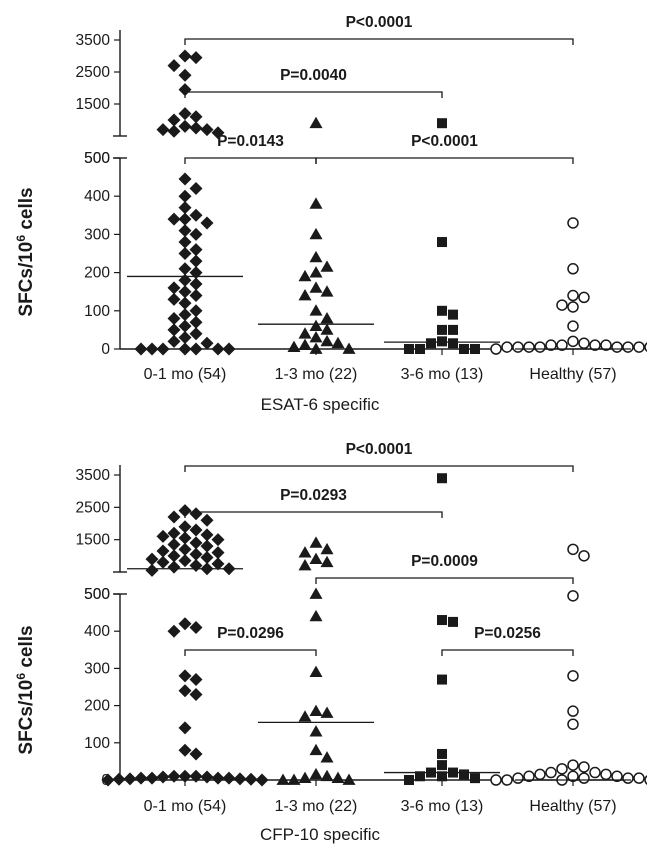  Describe the element at coordinates (185, 374) in the screenshot. I see `x-tick-label: 0-1 mo (54)` at that location.